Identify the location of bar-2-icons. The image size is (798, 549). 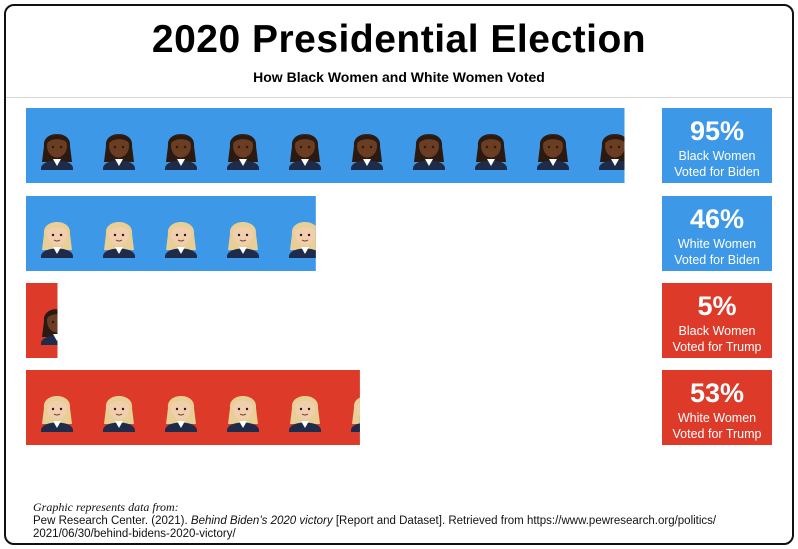
(49, 327).